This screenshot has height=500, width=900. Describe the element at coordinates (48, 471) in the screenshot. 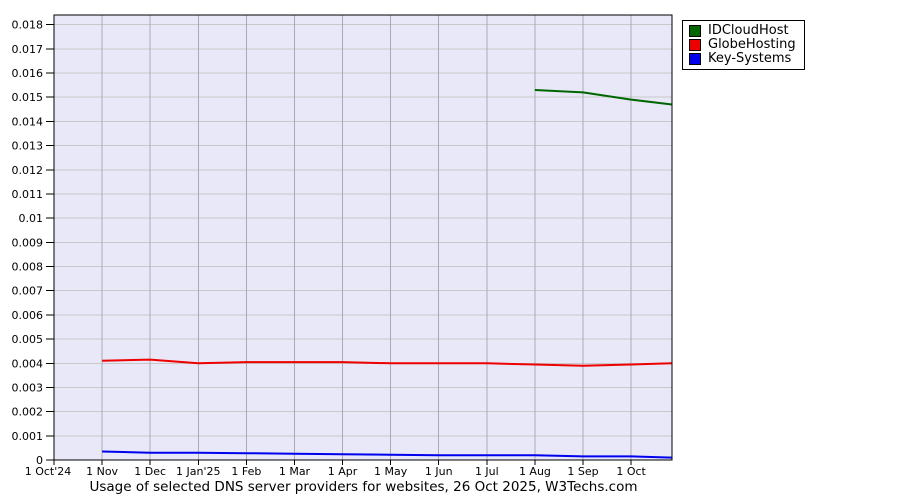

I see `x-axis-tick-label: 1 Oct'24` at that location.